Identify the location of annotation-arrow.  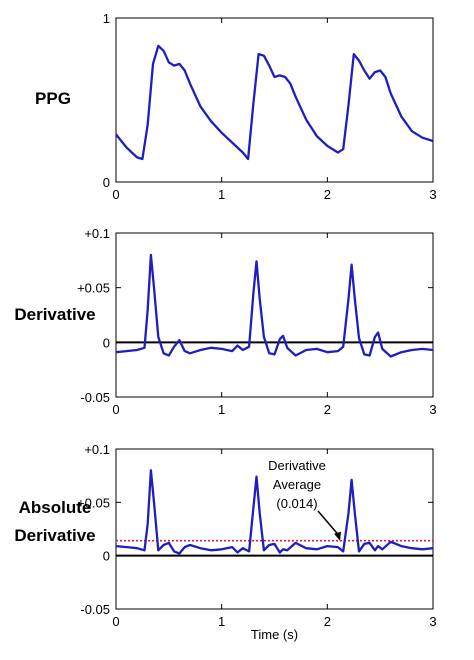
(329, 524).